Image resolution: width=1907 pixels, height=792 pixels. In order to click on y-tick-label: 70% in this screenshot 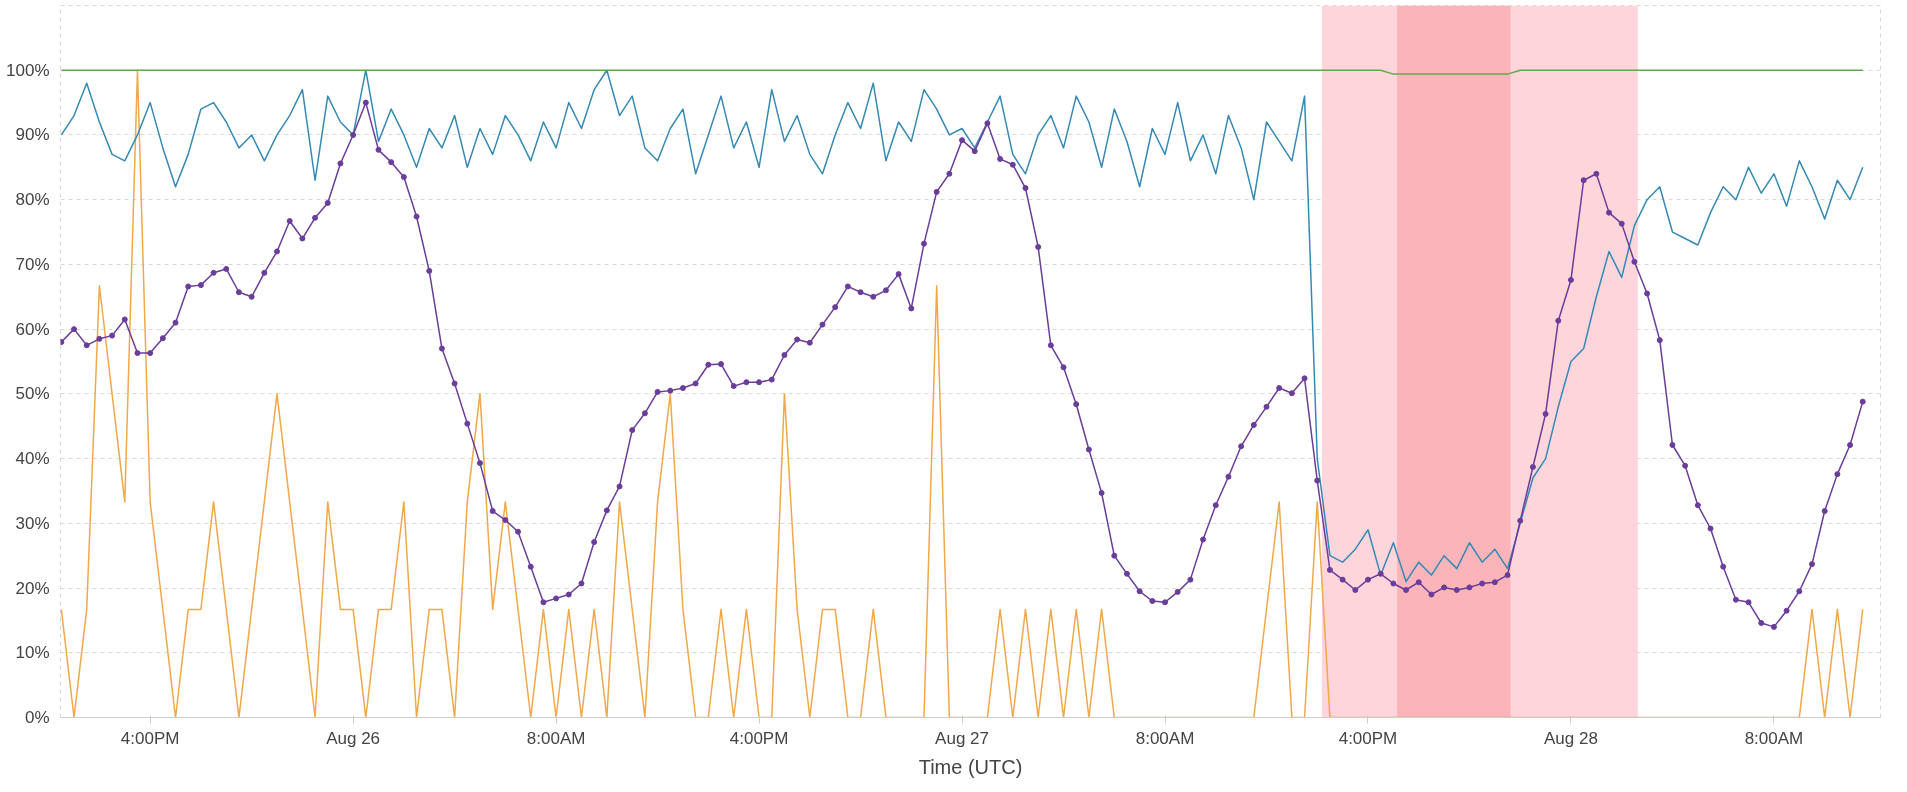, I will do `click(32, 264)`.